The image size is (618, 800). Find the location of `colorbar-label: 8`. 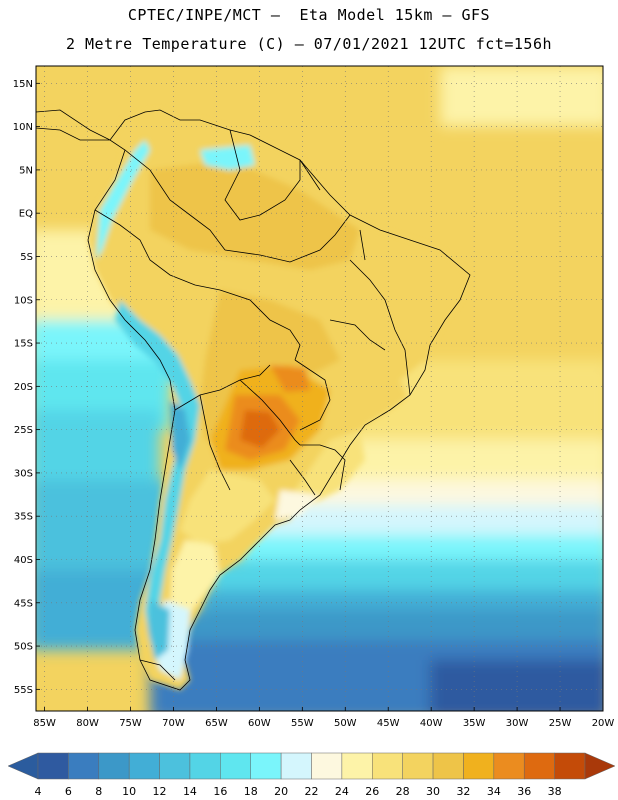

colorbar-label: 8 is located at coordinates (98, 791).